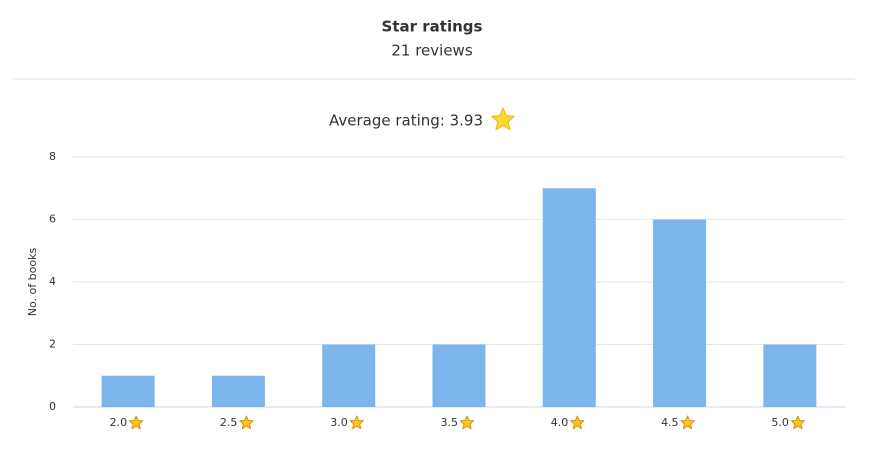 The image size is (875, 449). I want to click on y-tick-label: 0, so click(52, 406).